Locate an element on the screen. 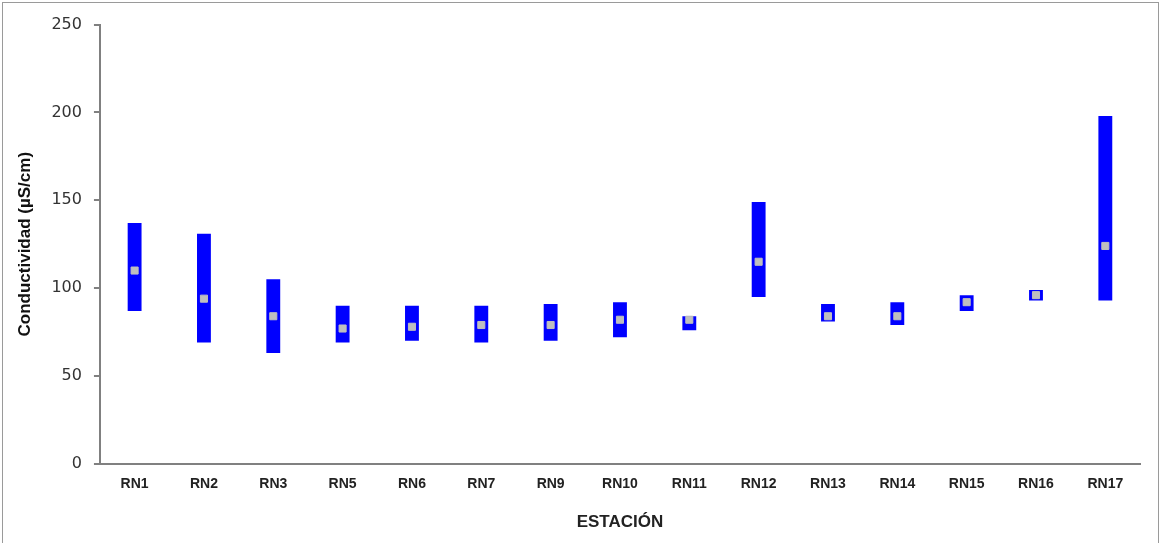 The width and height of the screenshot is (1161, 546). y-axis-title: Conductividad (µS/cm) is located at coordinates (24, 244).